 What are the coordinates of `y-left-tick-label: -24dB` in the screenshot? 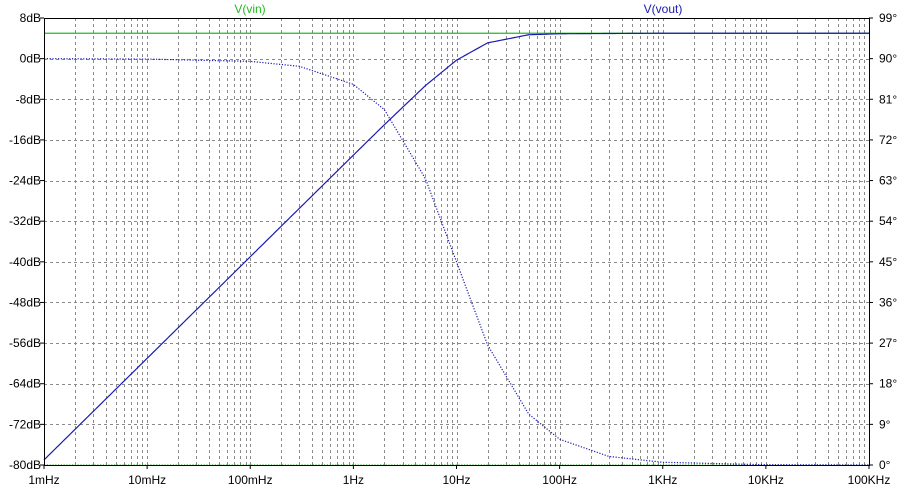 It's located at (25, 181).